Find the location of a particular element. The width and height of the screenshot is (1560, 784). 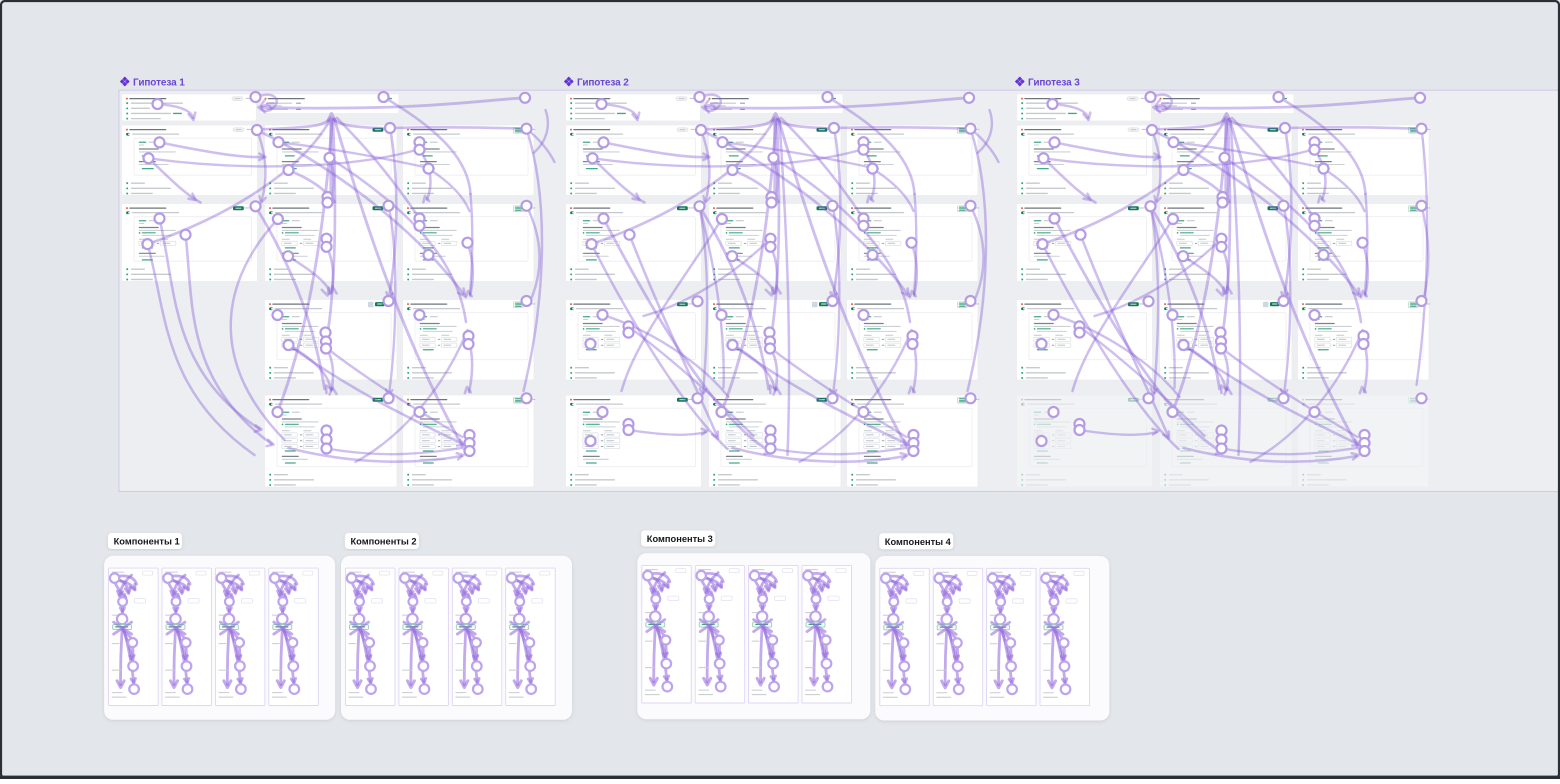

svg-text: Компоненты 3 is located at coordinates (680, 539).